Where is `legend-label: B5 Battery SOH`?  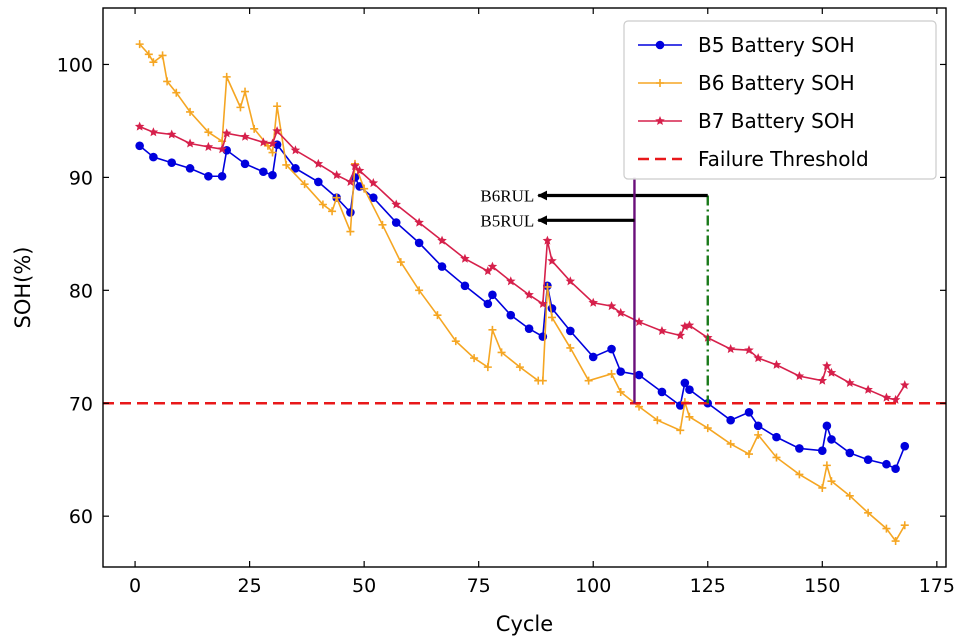
legend-label: B5 Battery SOH is located at coordinates (776, 45).